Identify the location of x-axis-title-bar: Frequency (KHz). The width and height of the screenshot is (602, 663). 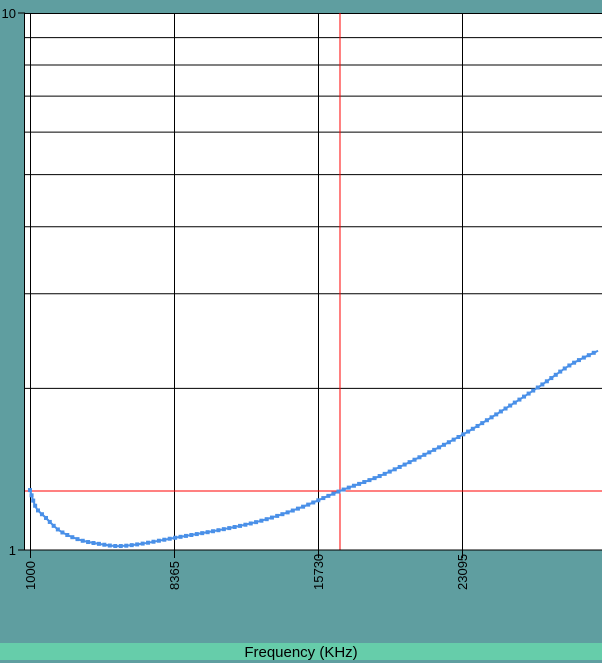
(301, 651).